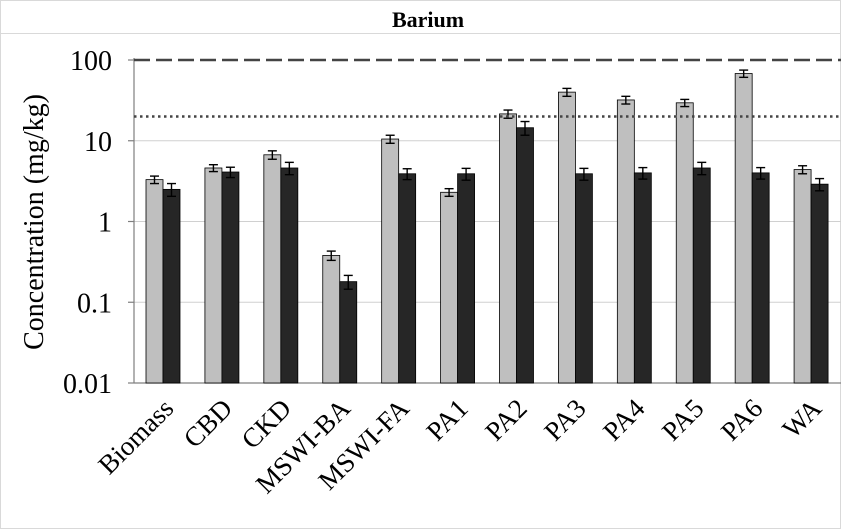 The image size is (841, 529). What do you see at coordinates (272, 269) in the screenshot?
I see `bar-series-1-ckd` at bounding box center [272, 269].